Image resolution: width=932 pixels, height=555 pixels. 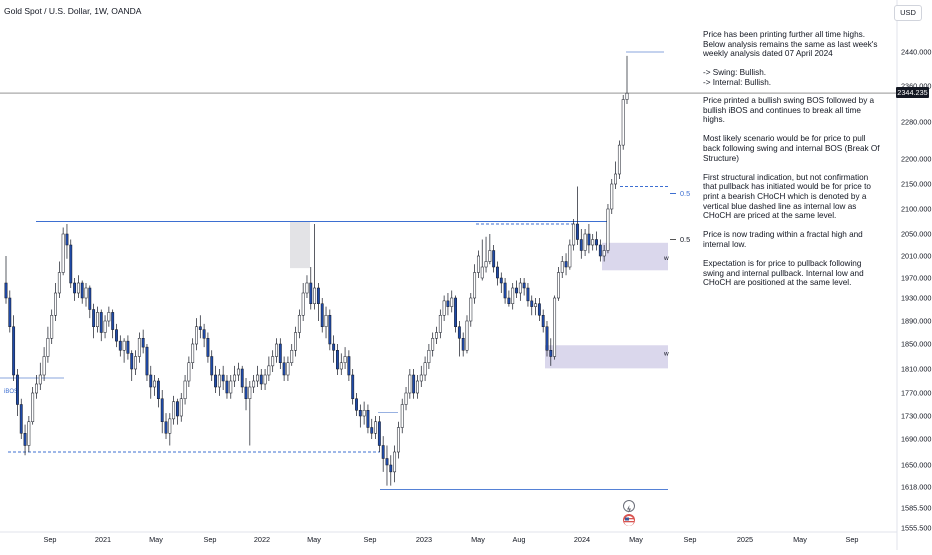 What do you see at coordinates (635, 256) in the screenshot?
I see `demand-zone-upper` at bounding box center [635, 256].